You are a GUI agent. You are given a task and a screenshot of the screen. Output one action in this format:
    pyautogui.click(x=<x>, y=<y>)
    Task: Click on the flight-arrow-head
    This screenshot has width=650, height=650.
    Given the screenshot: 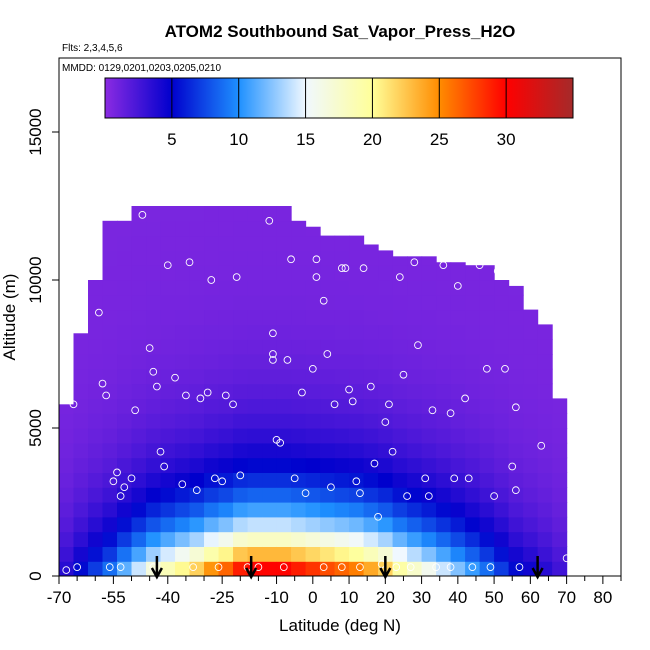 What is the action you would take?
    pyautogui.click(x=537, y=573)
    